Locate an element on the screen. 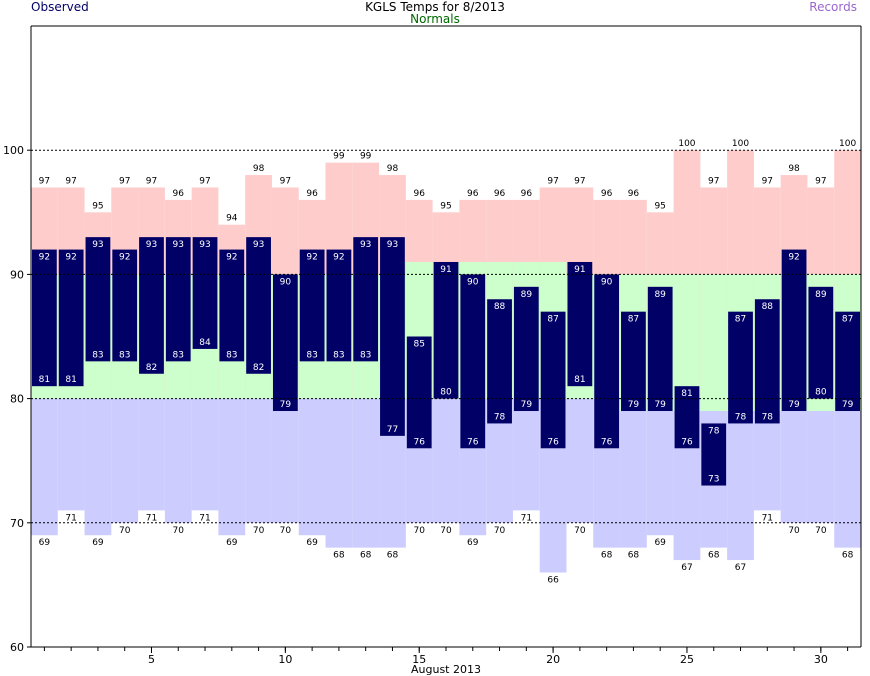 This screenshot has height=676, width=870. y-tick-label: 80 is located at coordinates (17, 399).